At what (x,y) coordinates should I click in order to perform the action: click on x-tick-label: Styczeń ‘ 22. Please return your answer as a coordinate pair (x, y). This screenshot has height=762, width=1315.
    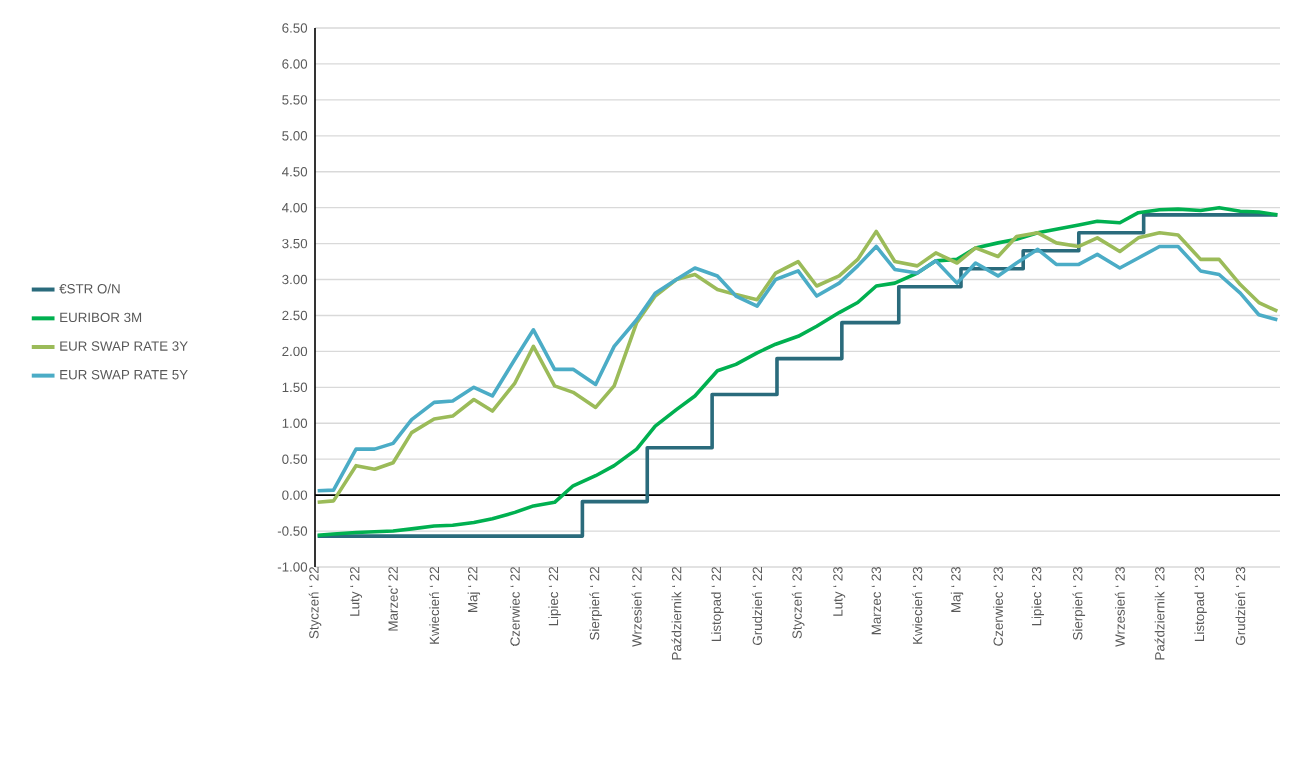
    Looking at the image, I should click on (315, 603).